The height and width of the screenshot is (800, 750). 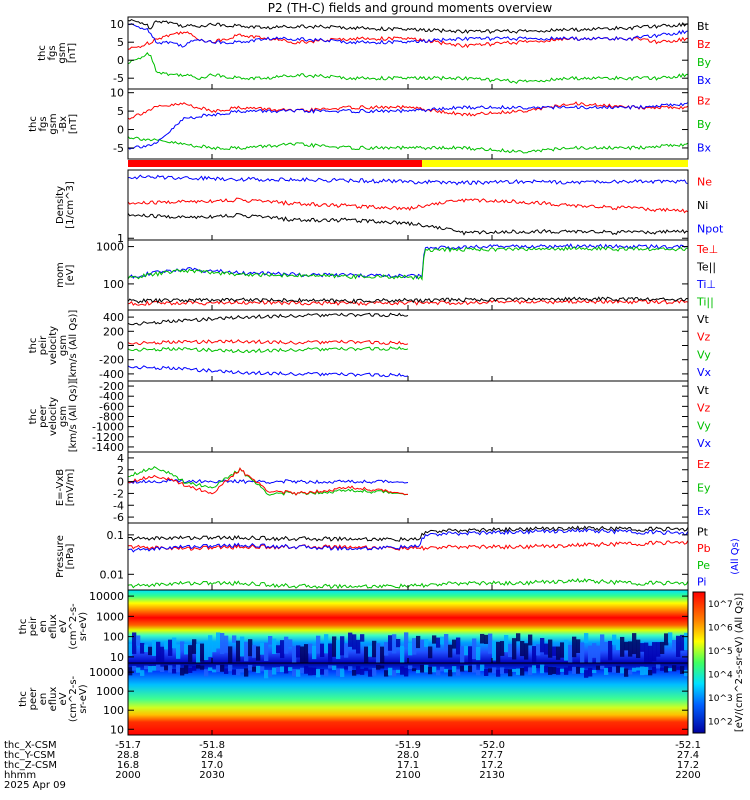 What do you see at coordinates (70, 556) in the screenshot?
I see `y-axis-label-line: [nPa]` at bounding box center [70, 556].